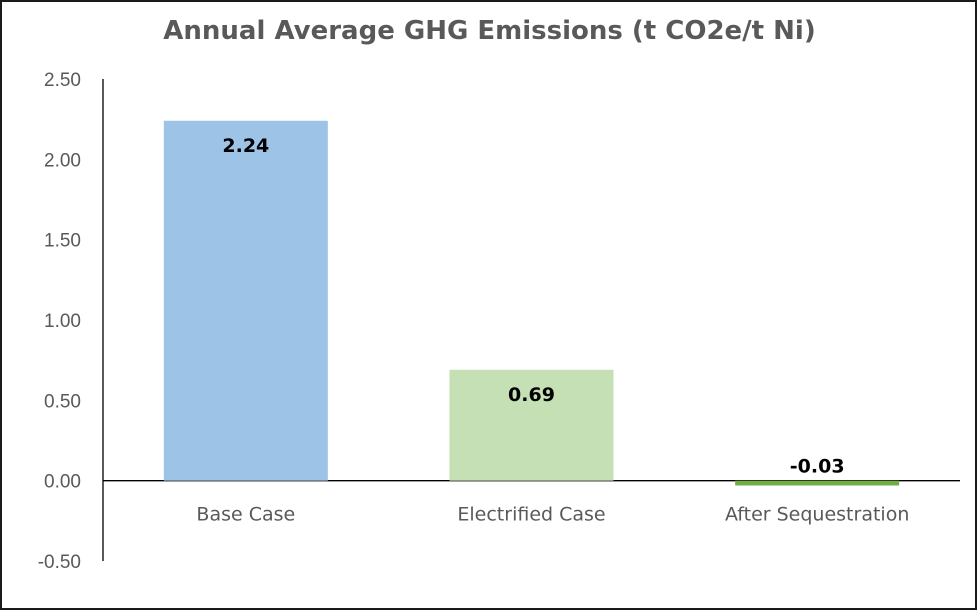  I want to click on y-tick-label: 1.00, so click(62, 321).